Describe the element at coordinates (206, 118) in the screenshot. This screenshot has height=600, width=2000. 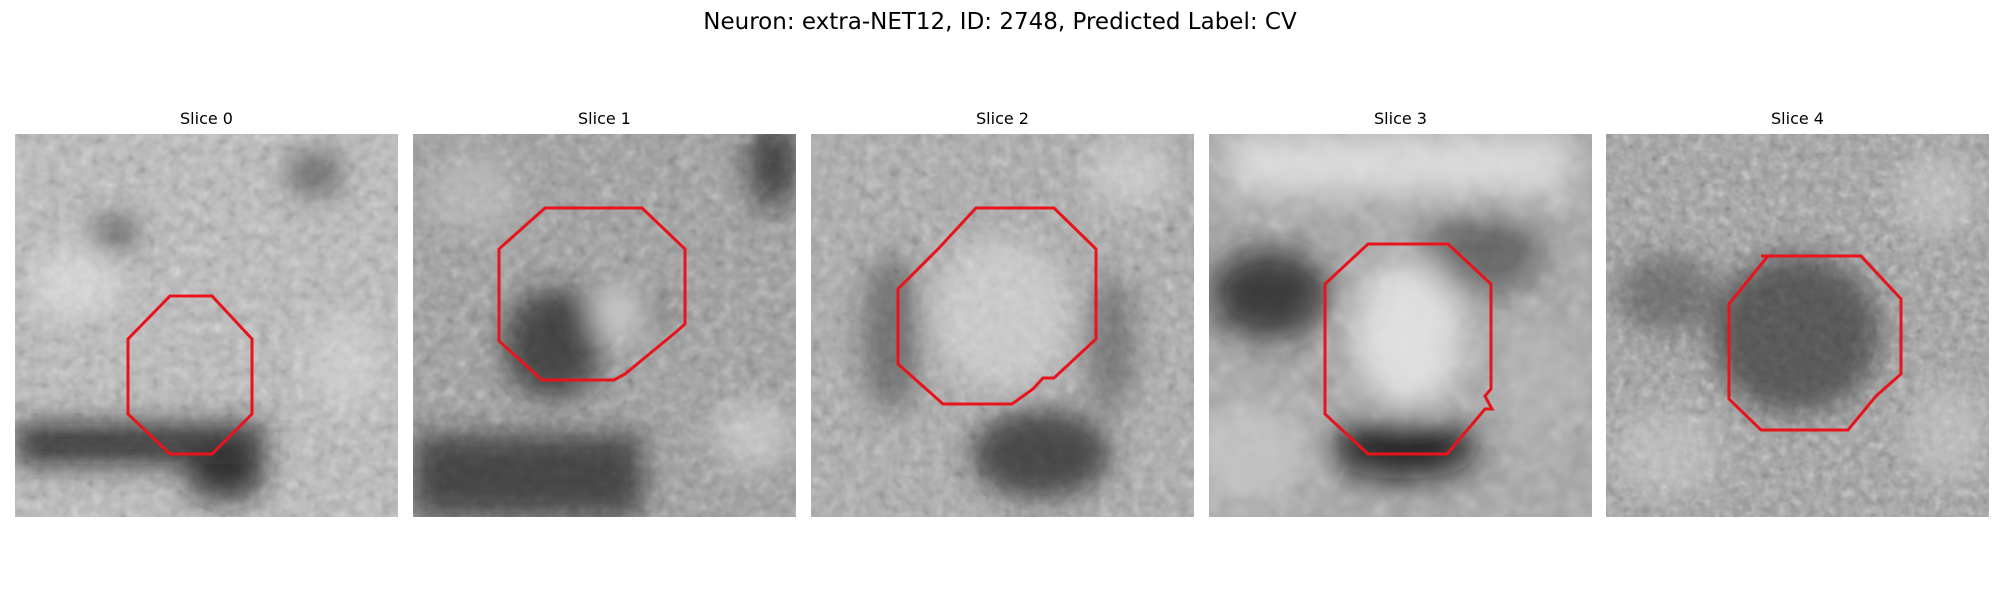
I see `slice-title: Slice 0` at that location.